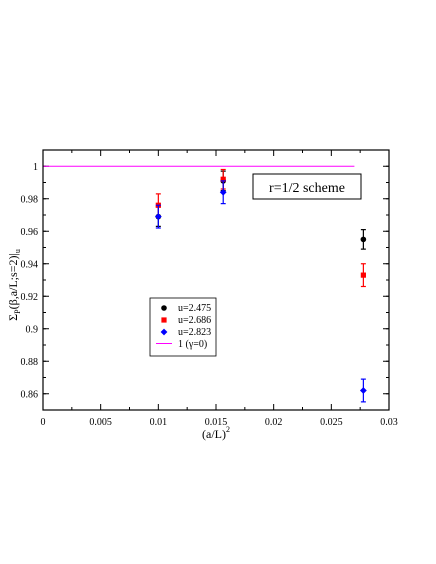  I want to click on x-tick-label: 0.03, so click(389, 422).